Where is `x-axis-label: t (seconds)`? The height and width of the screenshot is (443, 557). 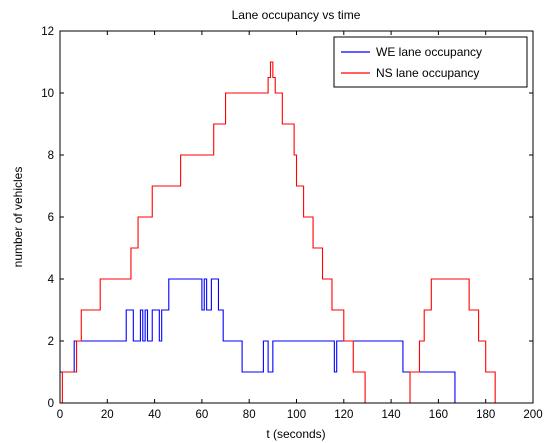 x-axis-label: t (seconds) is located at coordinates (295, 434).